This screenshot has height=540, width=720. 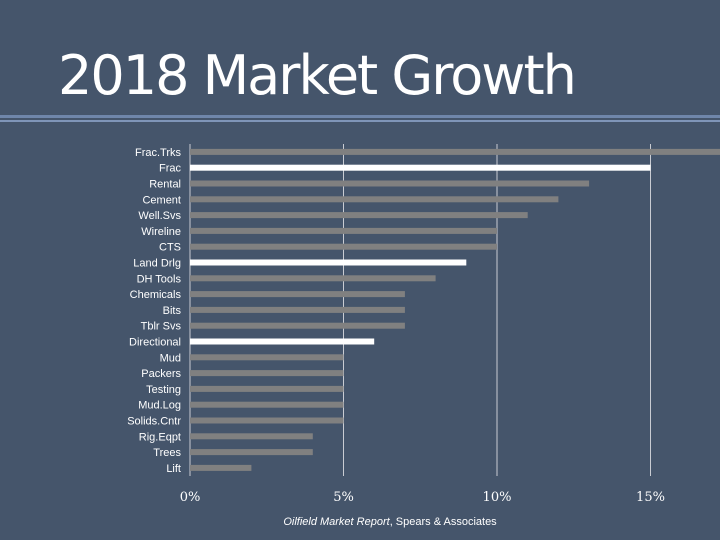 I want to click on tick-label-0: 0%, so click(x=190, y=497).